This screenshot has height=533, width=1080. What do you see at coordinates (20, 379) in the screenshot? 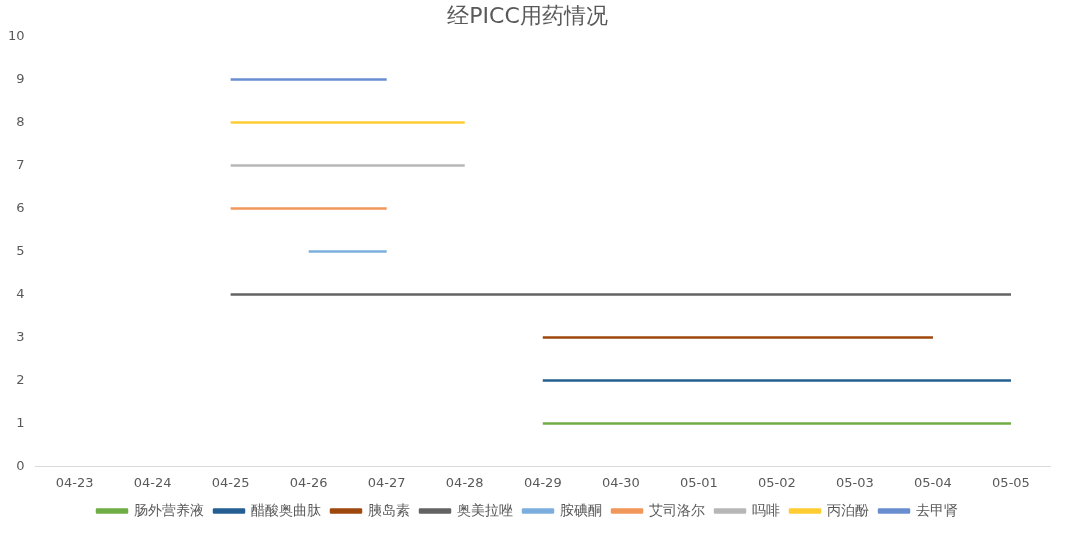
I see `y-tick-label: 2` at bounding box center [20, 379].